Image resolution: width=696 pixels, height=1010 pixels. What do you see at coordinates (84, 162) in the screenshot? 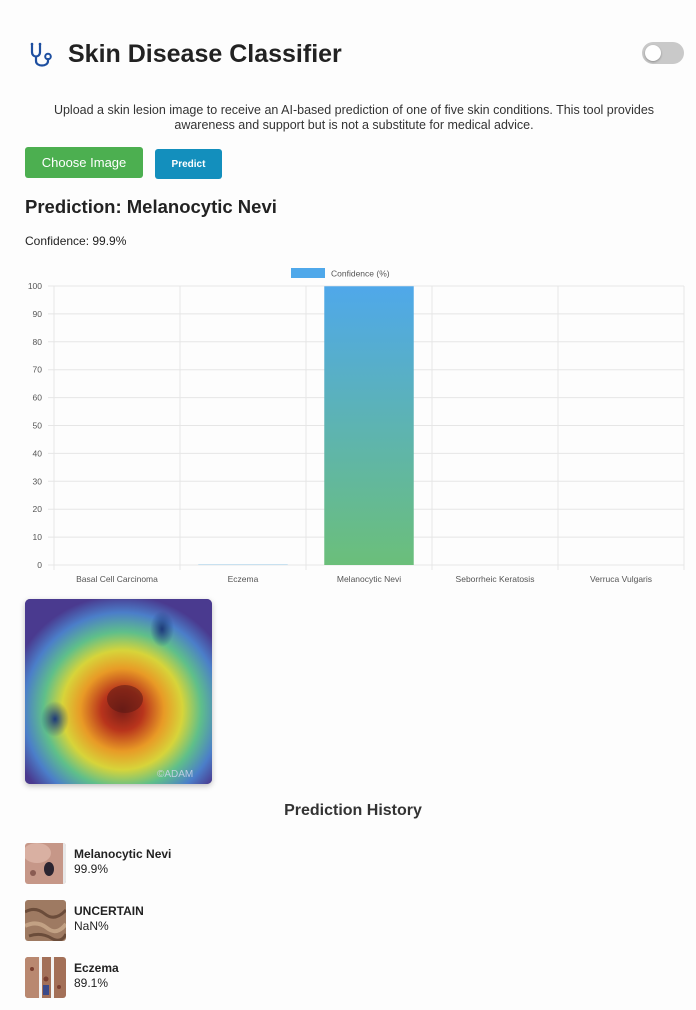
I see `choose-image-button: Choose Image` at bounding box center [84, 162].